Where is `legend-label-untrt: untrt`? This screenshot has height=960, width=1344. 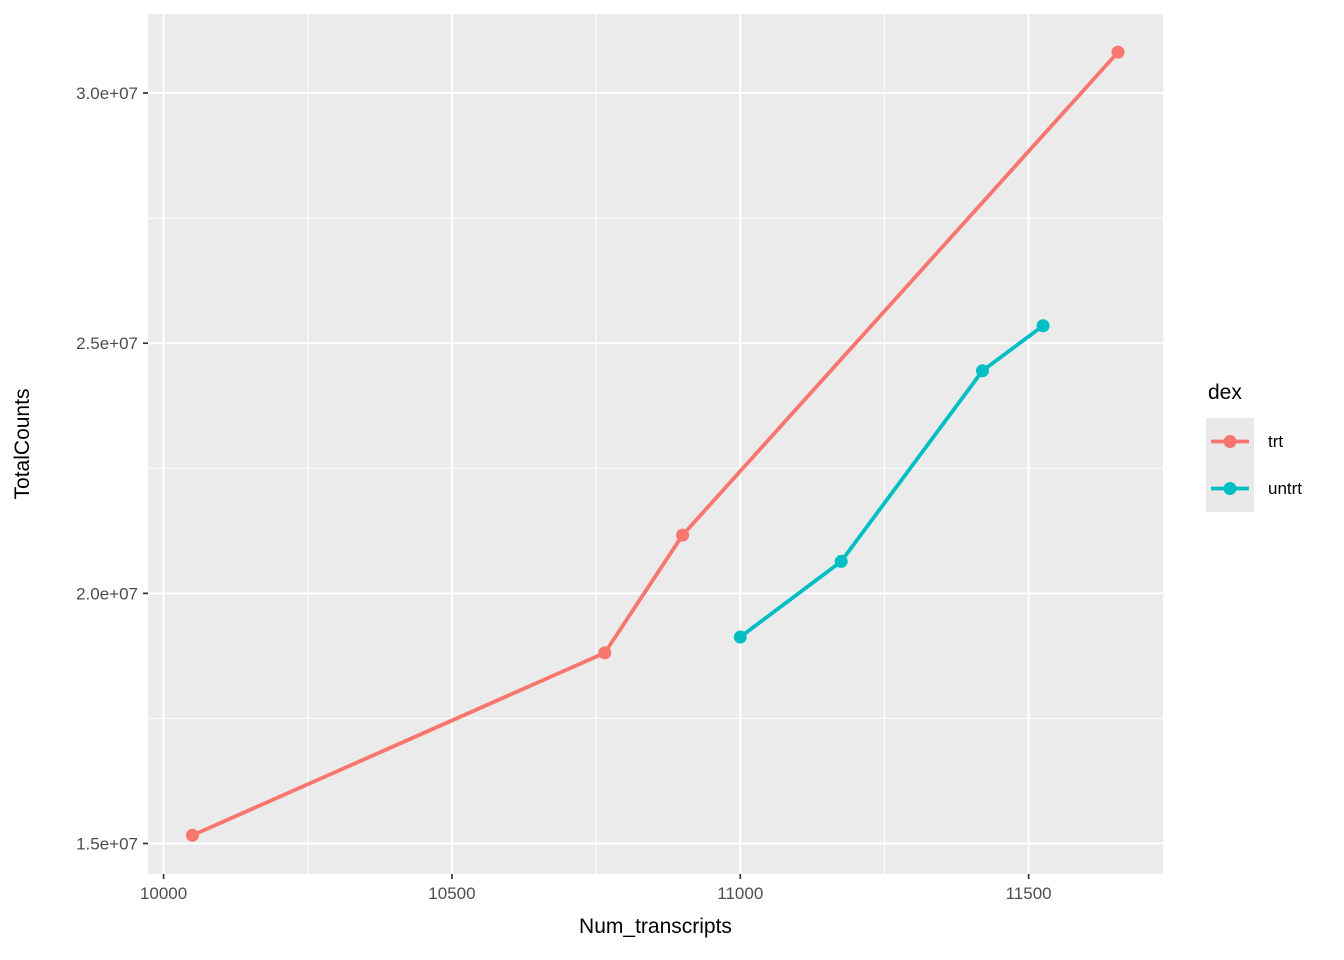 legend-label-untrt: untrt is located at coordinates (1285, 488).